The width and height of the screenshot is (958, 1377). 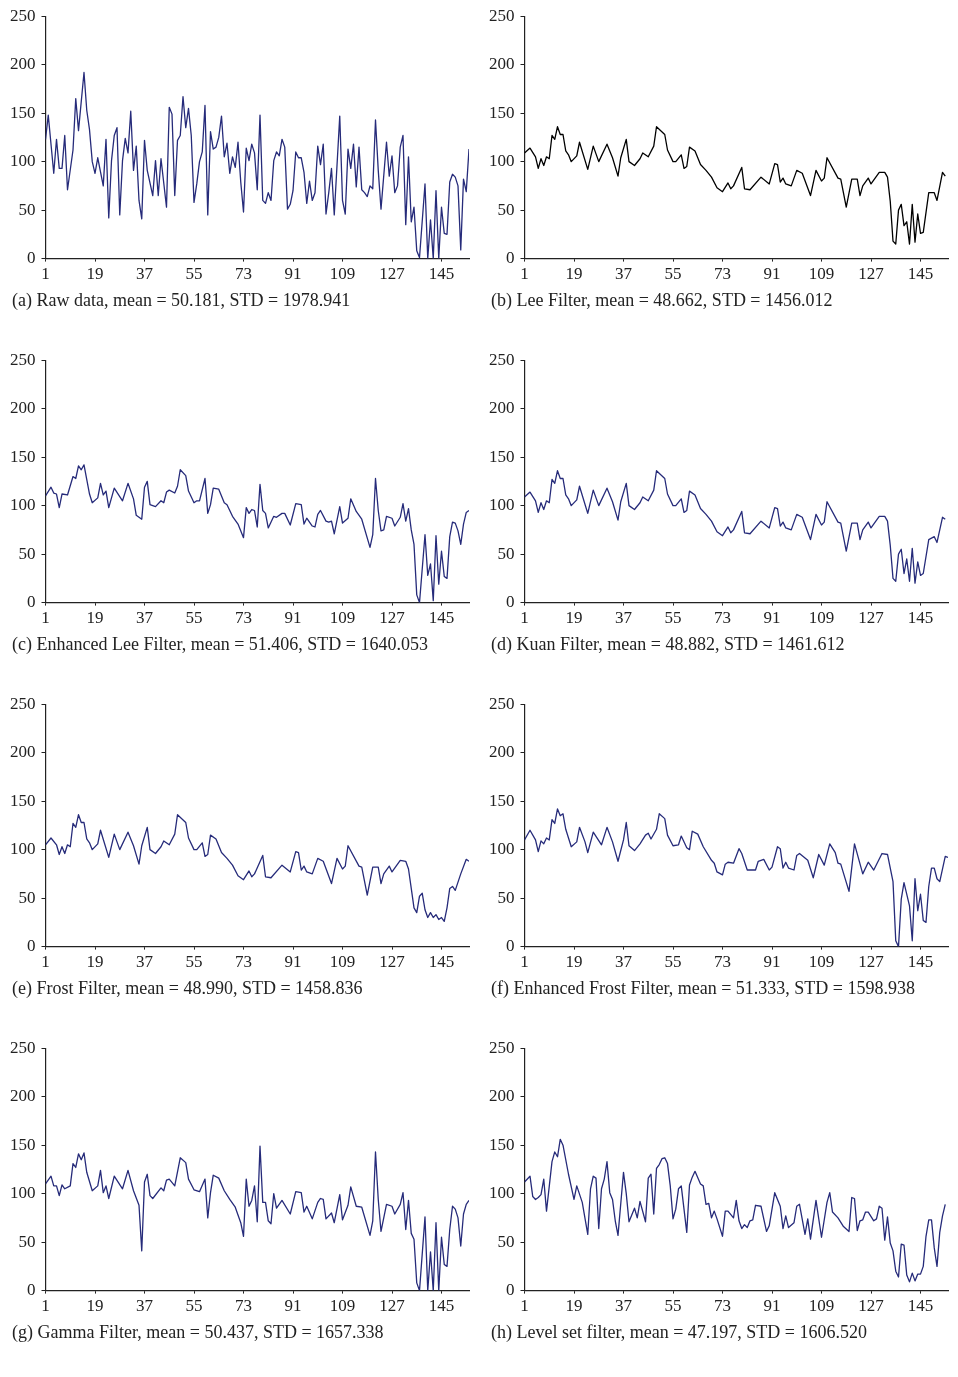 What do you see at coordinates (198, 1332) in the screenshot?
I see `x-axis-title: (g) Gamma Filter, mean = 50.437, STD = 1657.338` at bounding box center [198, 1332].